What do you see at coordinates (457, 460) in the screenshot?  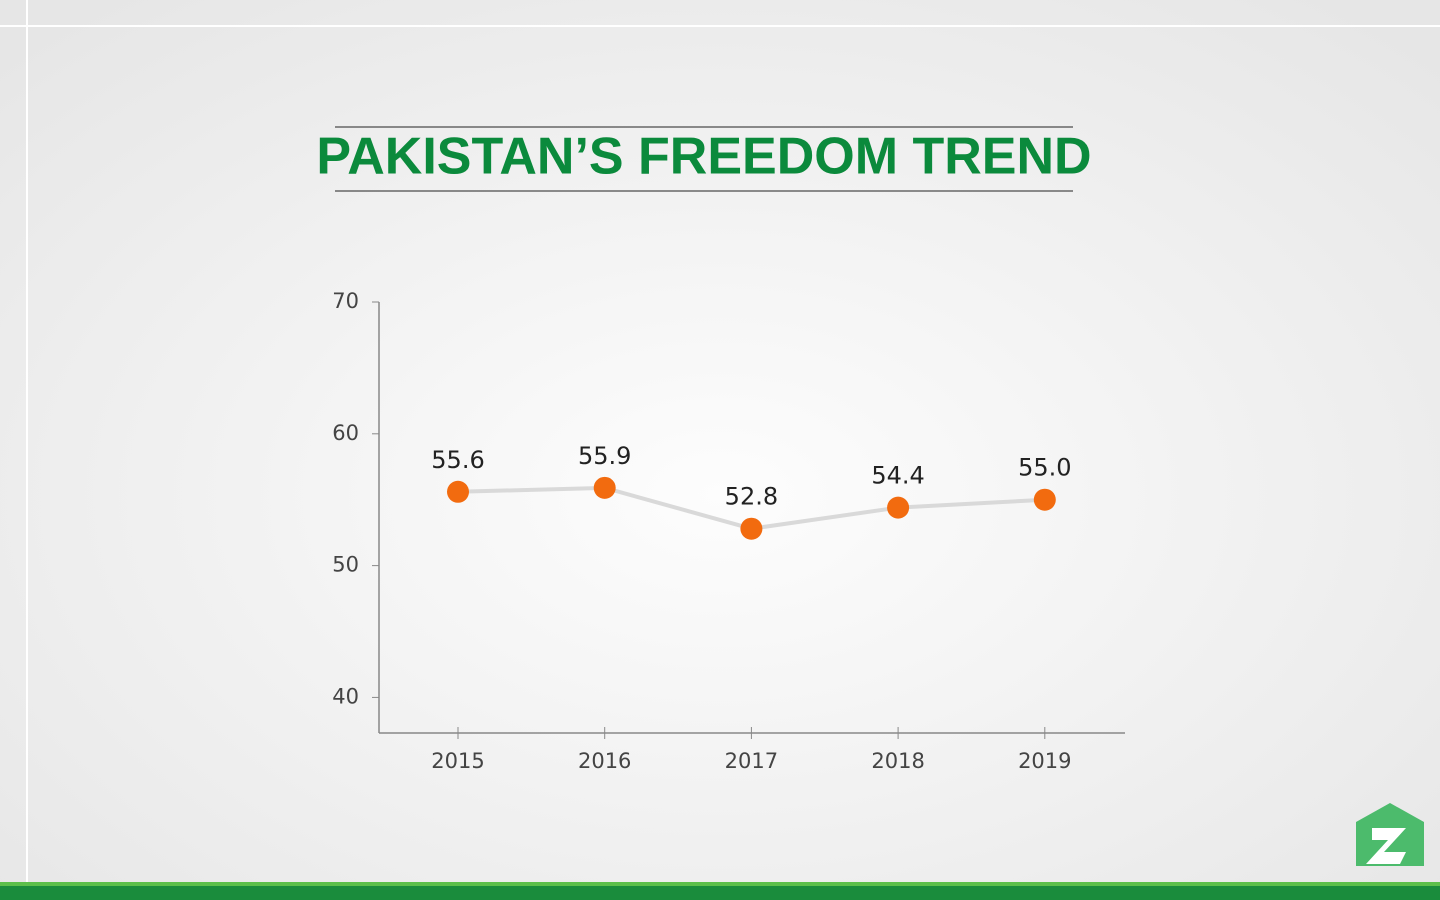 I see `data-label: 55.6` at bounding box center [457, 460].